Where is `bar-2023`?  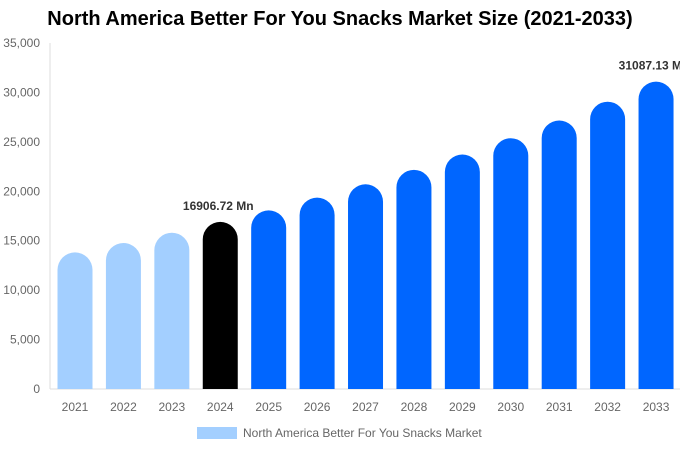
bar-2023 is located at coordinates (172, 310).